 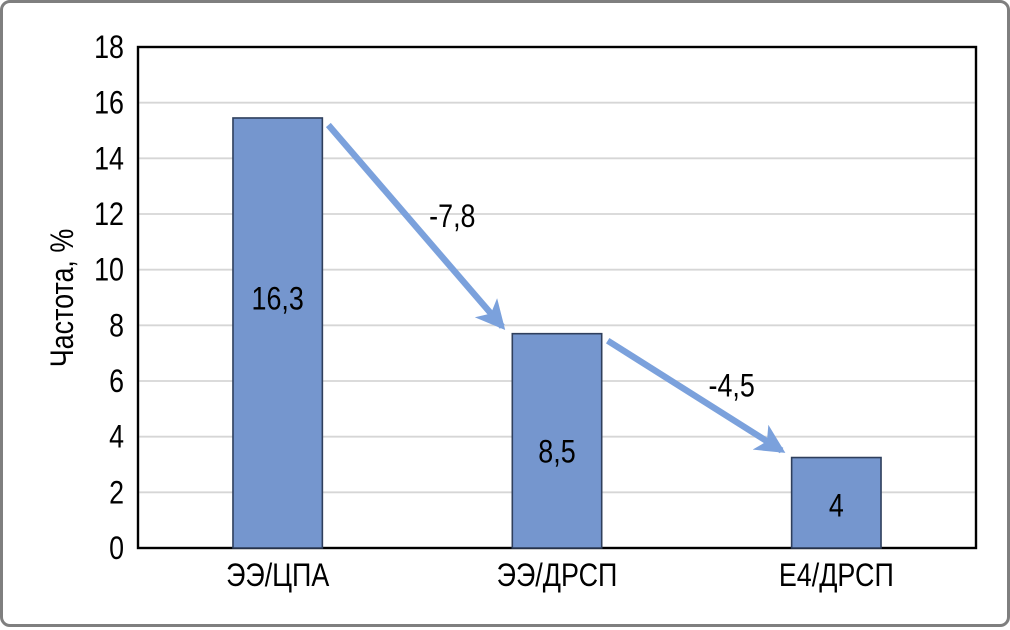 What do you see at coordinates (836, 575) in the screenshot?
I see `x-category-label: Е4/ДРСП` at bounding box center [836, 575].